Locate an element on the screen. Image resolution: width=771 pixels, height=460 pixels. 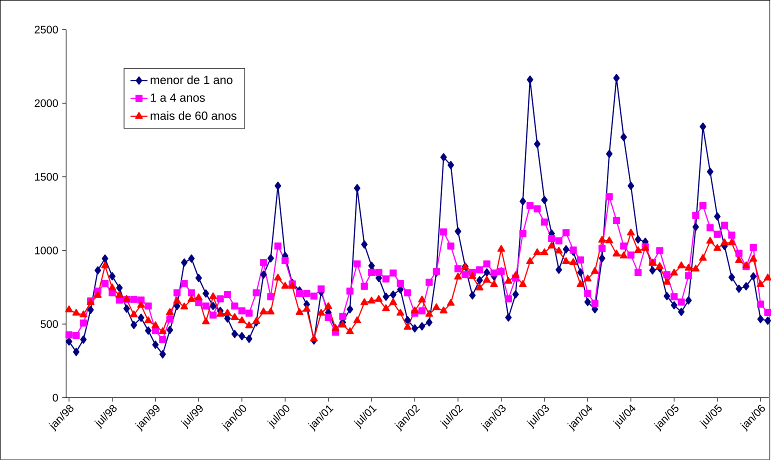
legend-label: menor de 1 ano is located at coordinates (191, 80).